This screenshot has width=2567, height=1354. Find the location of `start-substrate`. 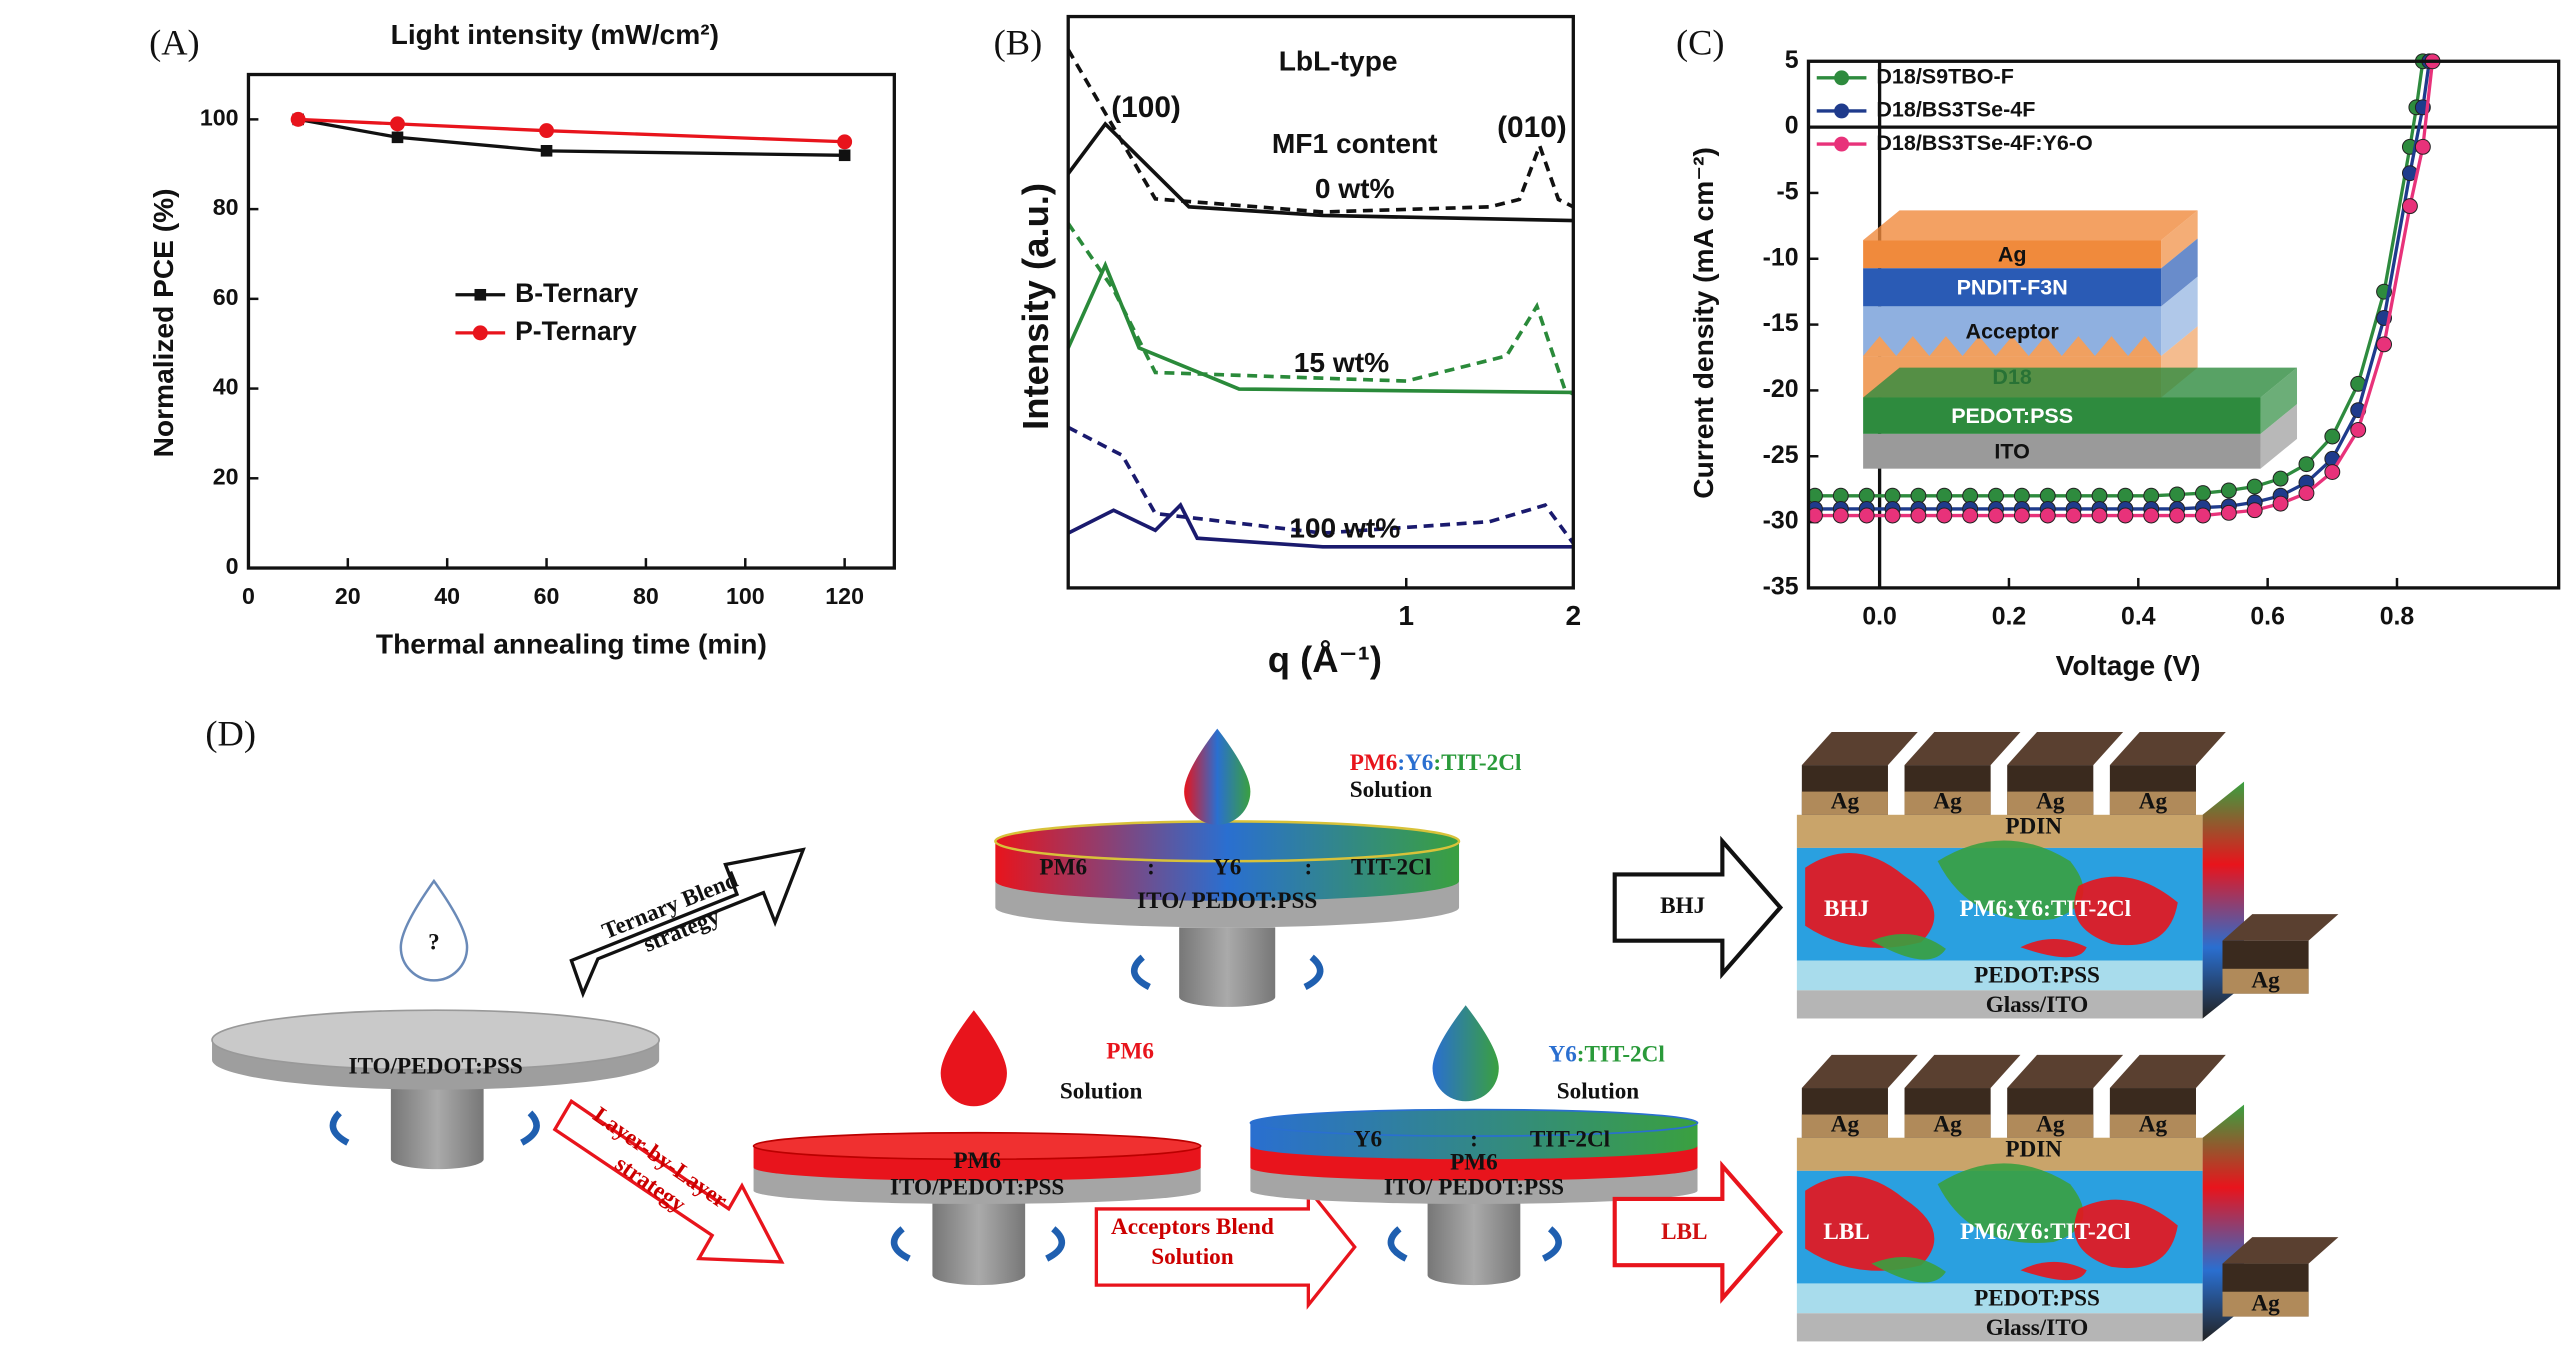

start-substrate is located at coordinates (435, 1024).